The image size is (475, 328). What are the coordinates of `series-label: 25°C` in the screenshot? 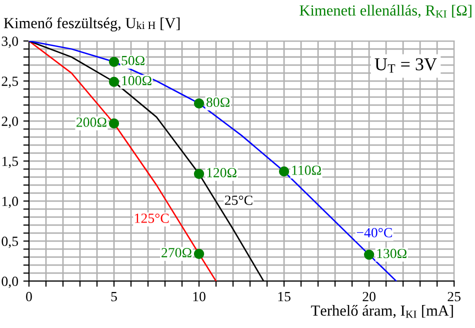 It's located at (238, 200).